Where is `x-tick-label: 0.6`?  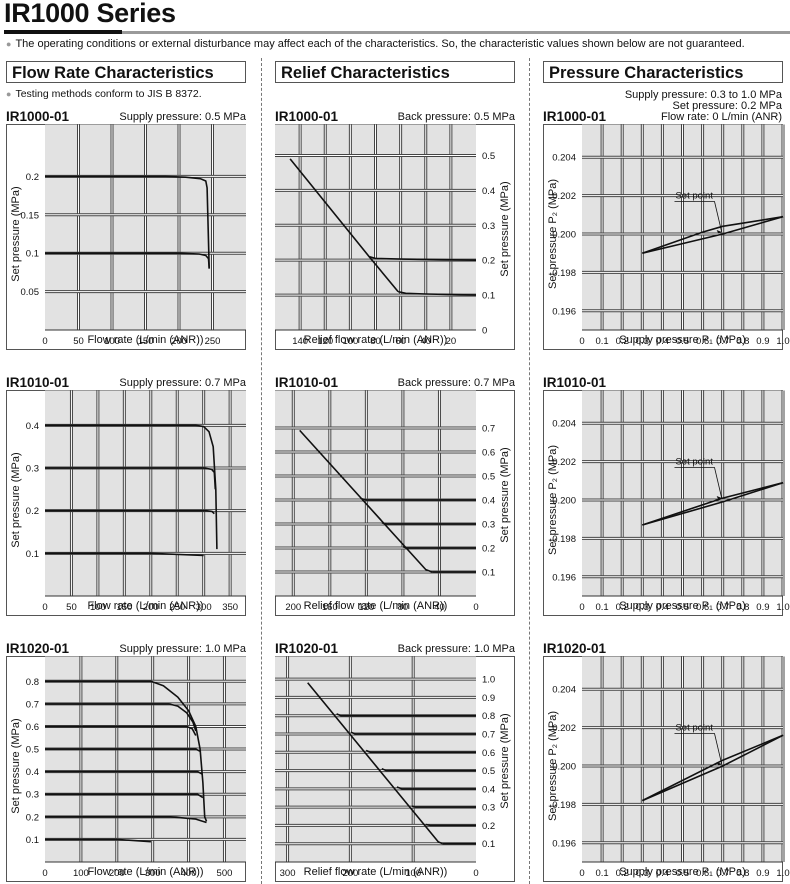 x-tick-label: 0.6 is located at coordinates (702, 341).